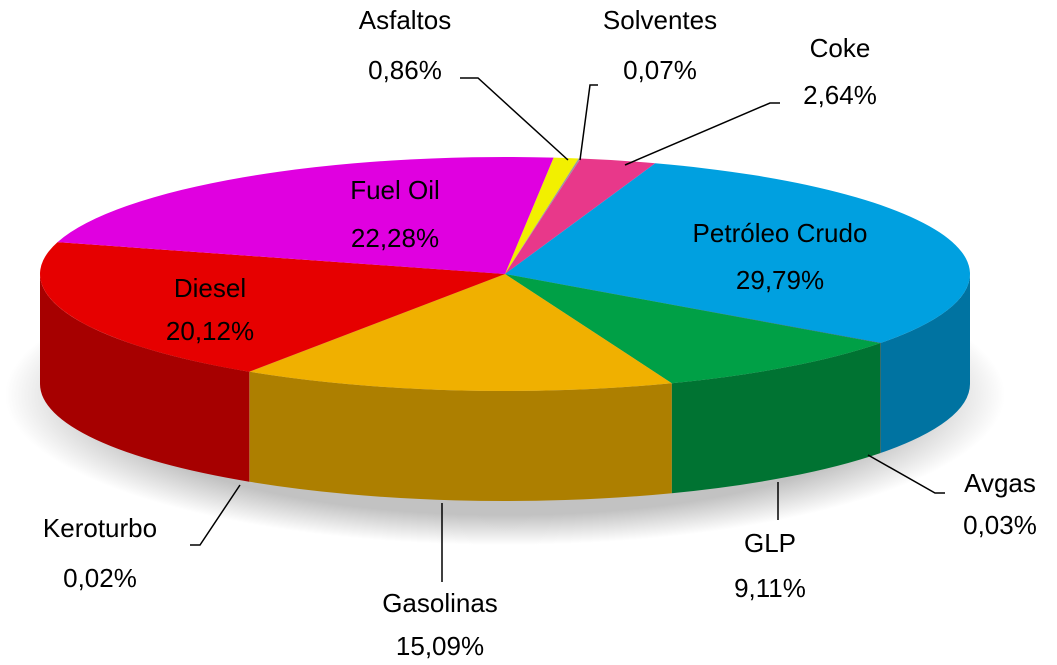 The width and height of the screenshot is (1057, 665). What do you see at coordinates (395, 238) in the screenshot?
I see `value-label: 22,28%` at bounding box center [395, 238].